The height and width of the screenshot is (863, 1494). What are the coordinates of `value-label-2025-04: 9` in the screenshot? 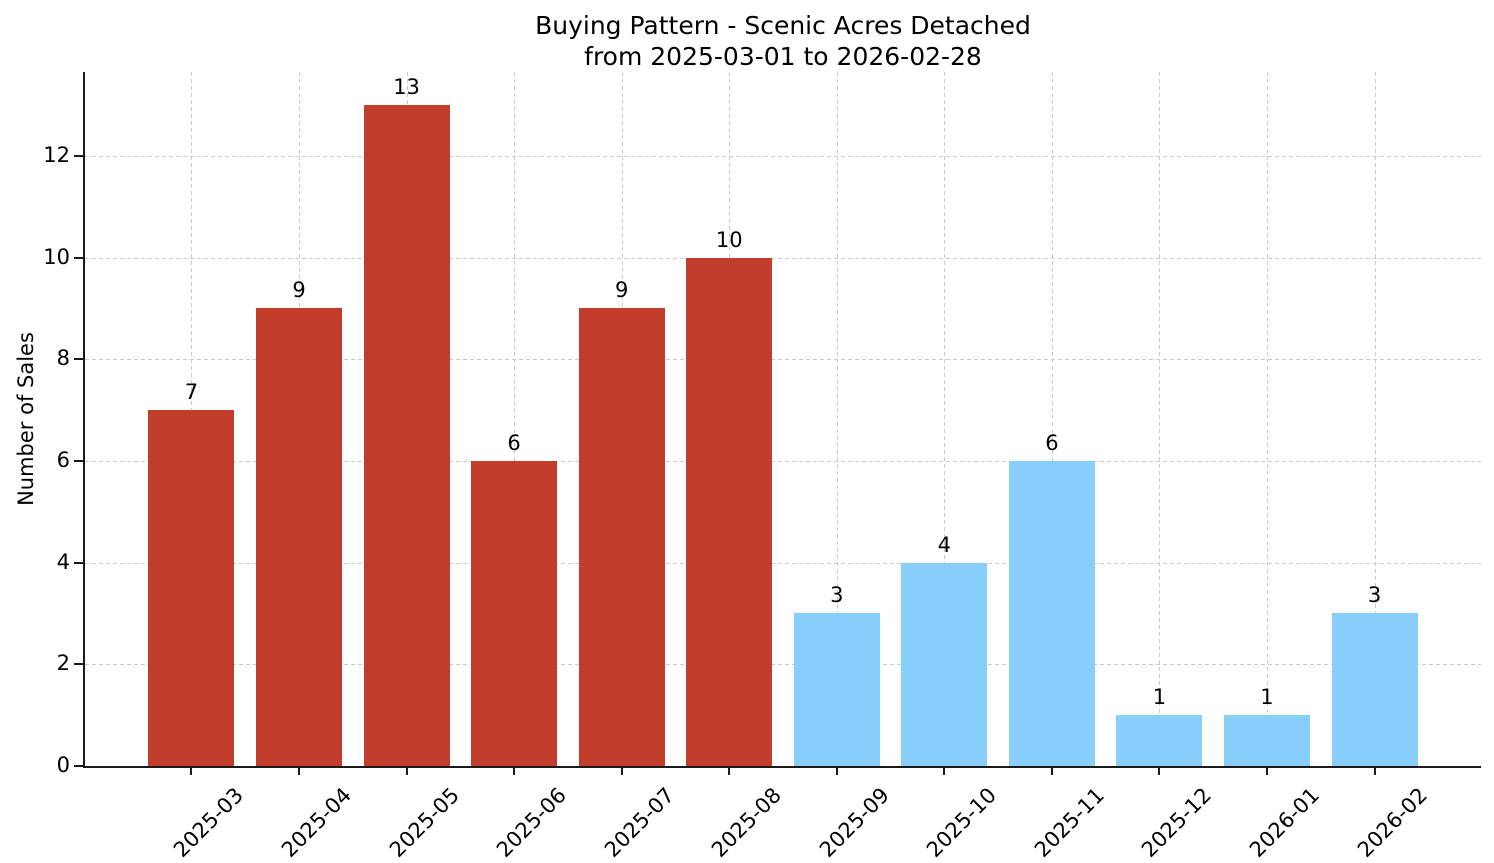 It's located at (299, 290).